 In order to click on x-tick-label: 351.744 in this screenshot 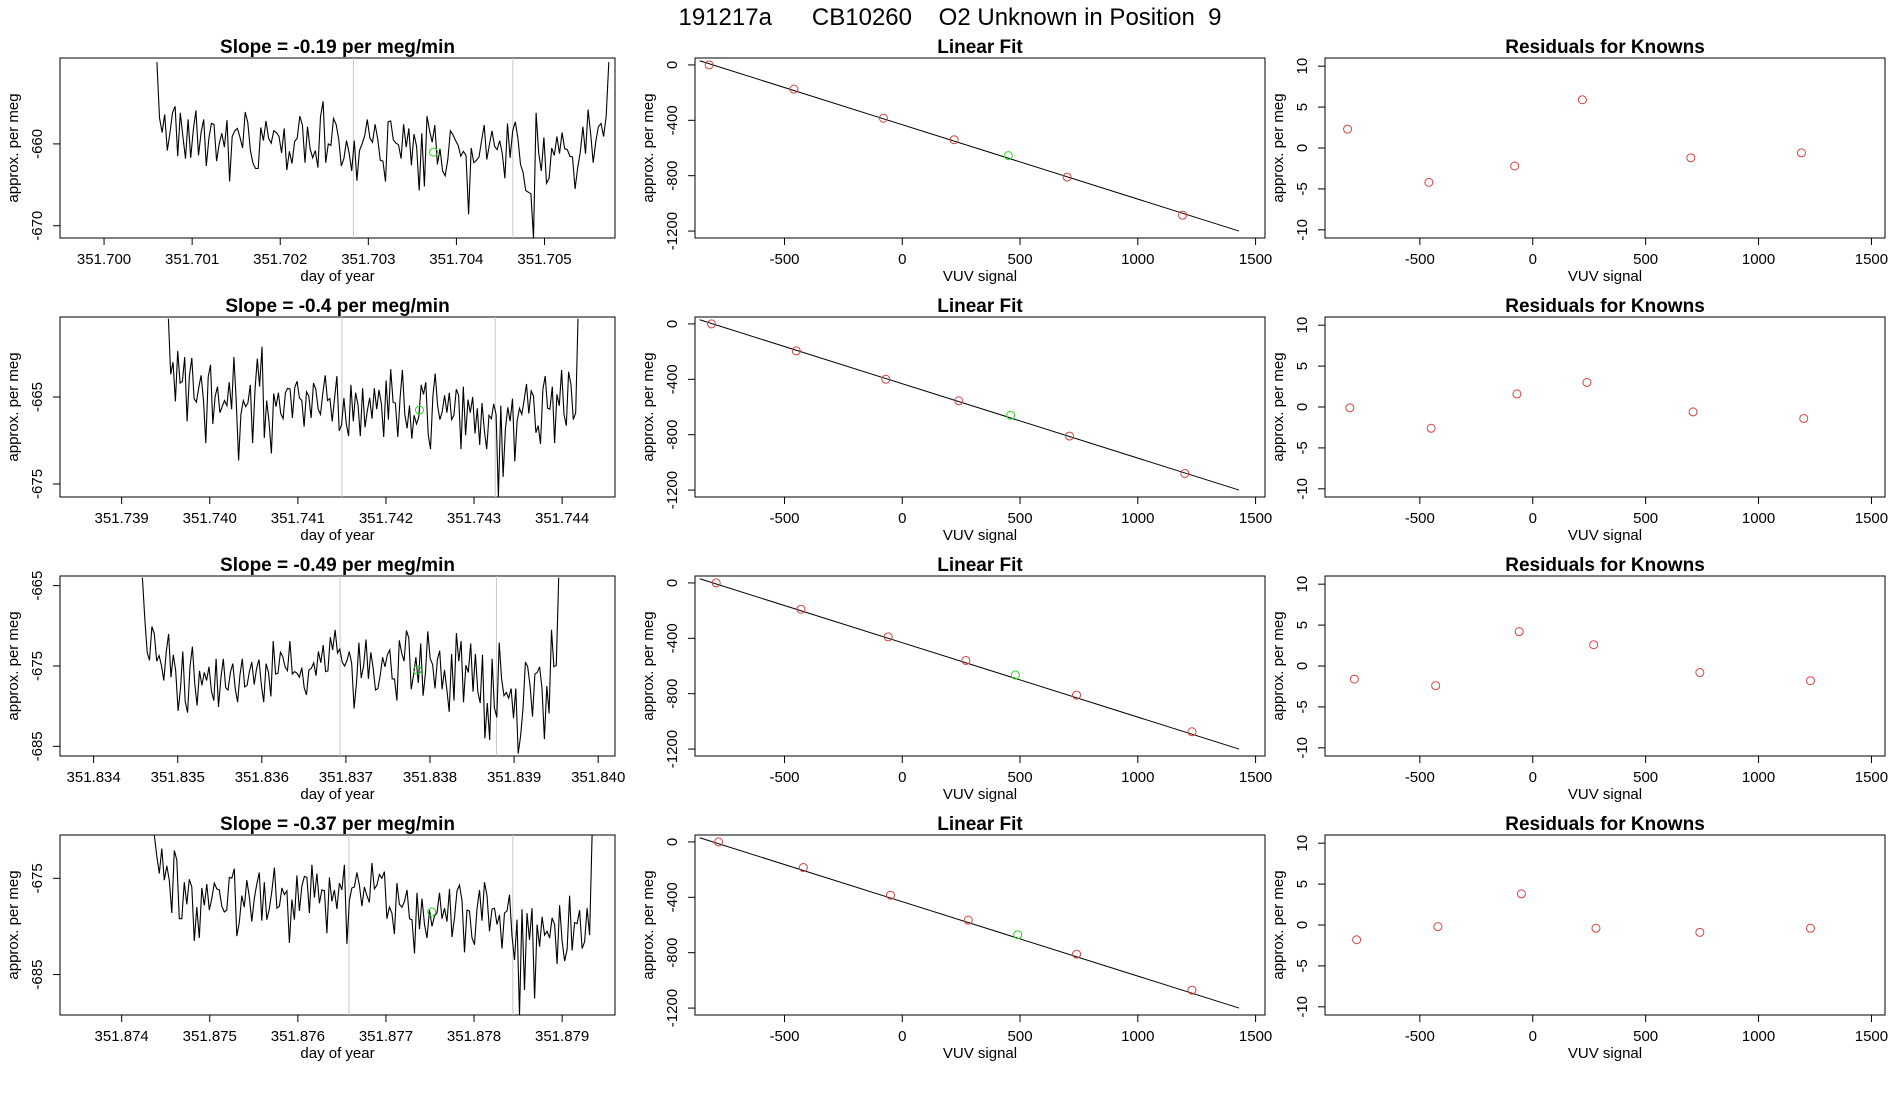, I will do `click(562, 518)`.